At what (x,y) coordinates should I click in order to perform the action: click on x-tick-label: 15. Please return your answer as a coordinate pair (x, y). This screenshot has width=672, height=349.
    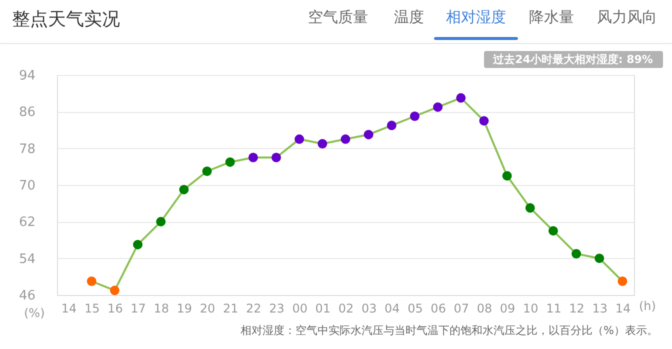
    Looking at the image, I should click on (92, 309).